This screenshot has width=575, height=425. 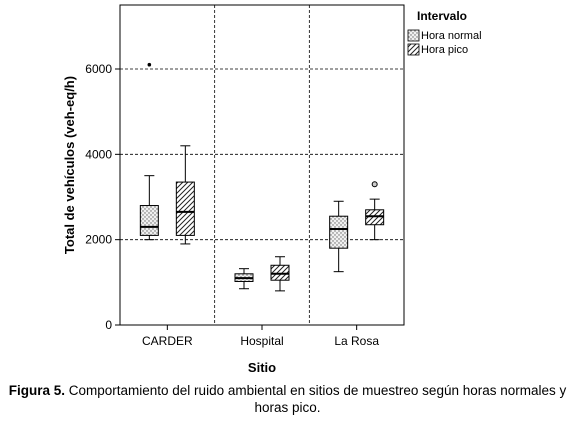 I want to click on x-tick-label: Hospital, so click(x=261, y=341).